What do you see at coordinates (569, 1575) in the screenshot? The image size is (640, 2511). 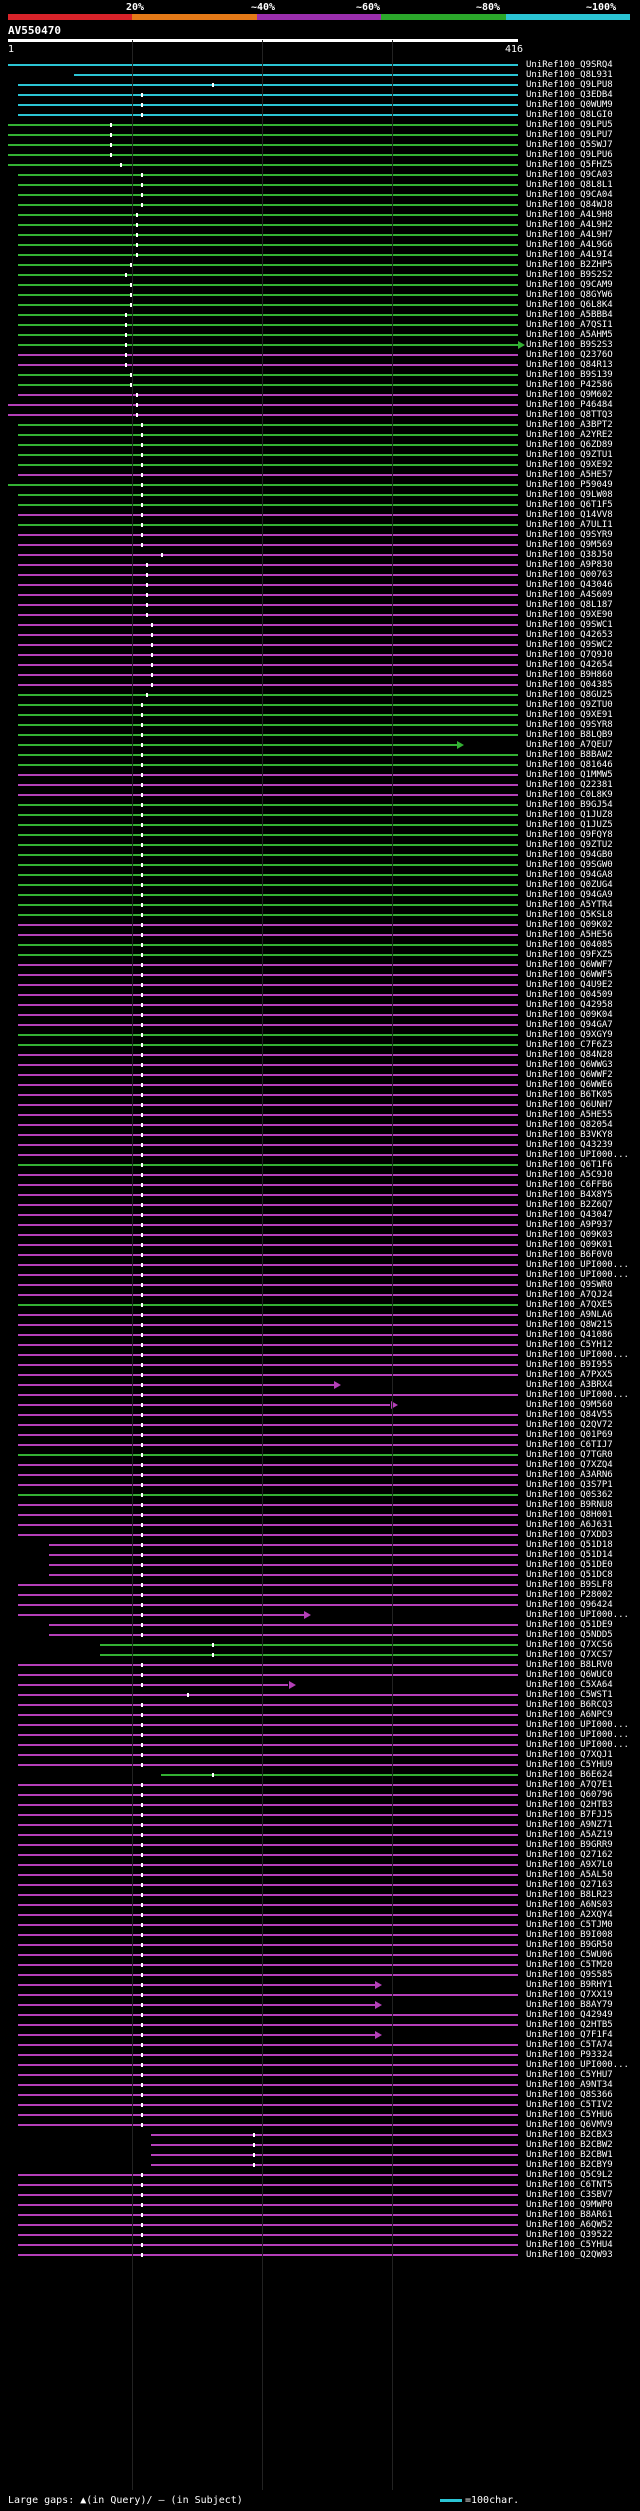 I see `hit-label: UniRef100_Q51DC8` at bounding box center [569, 1575].